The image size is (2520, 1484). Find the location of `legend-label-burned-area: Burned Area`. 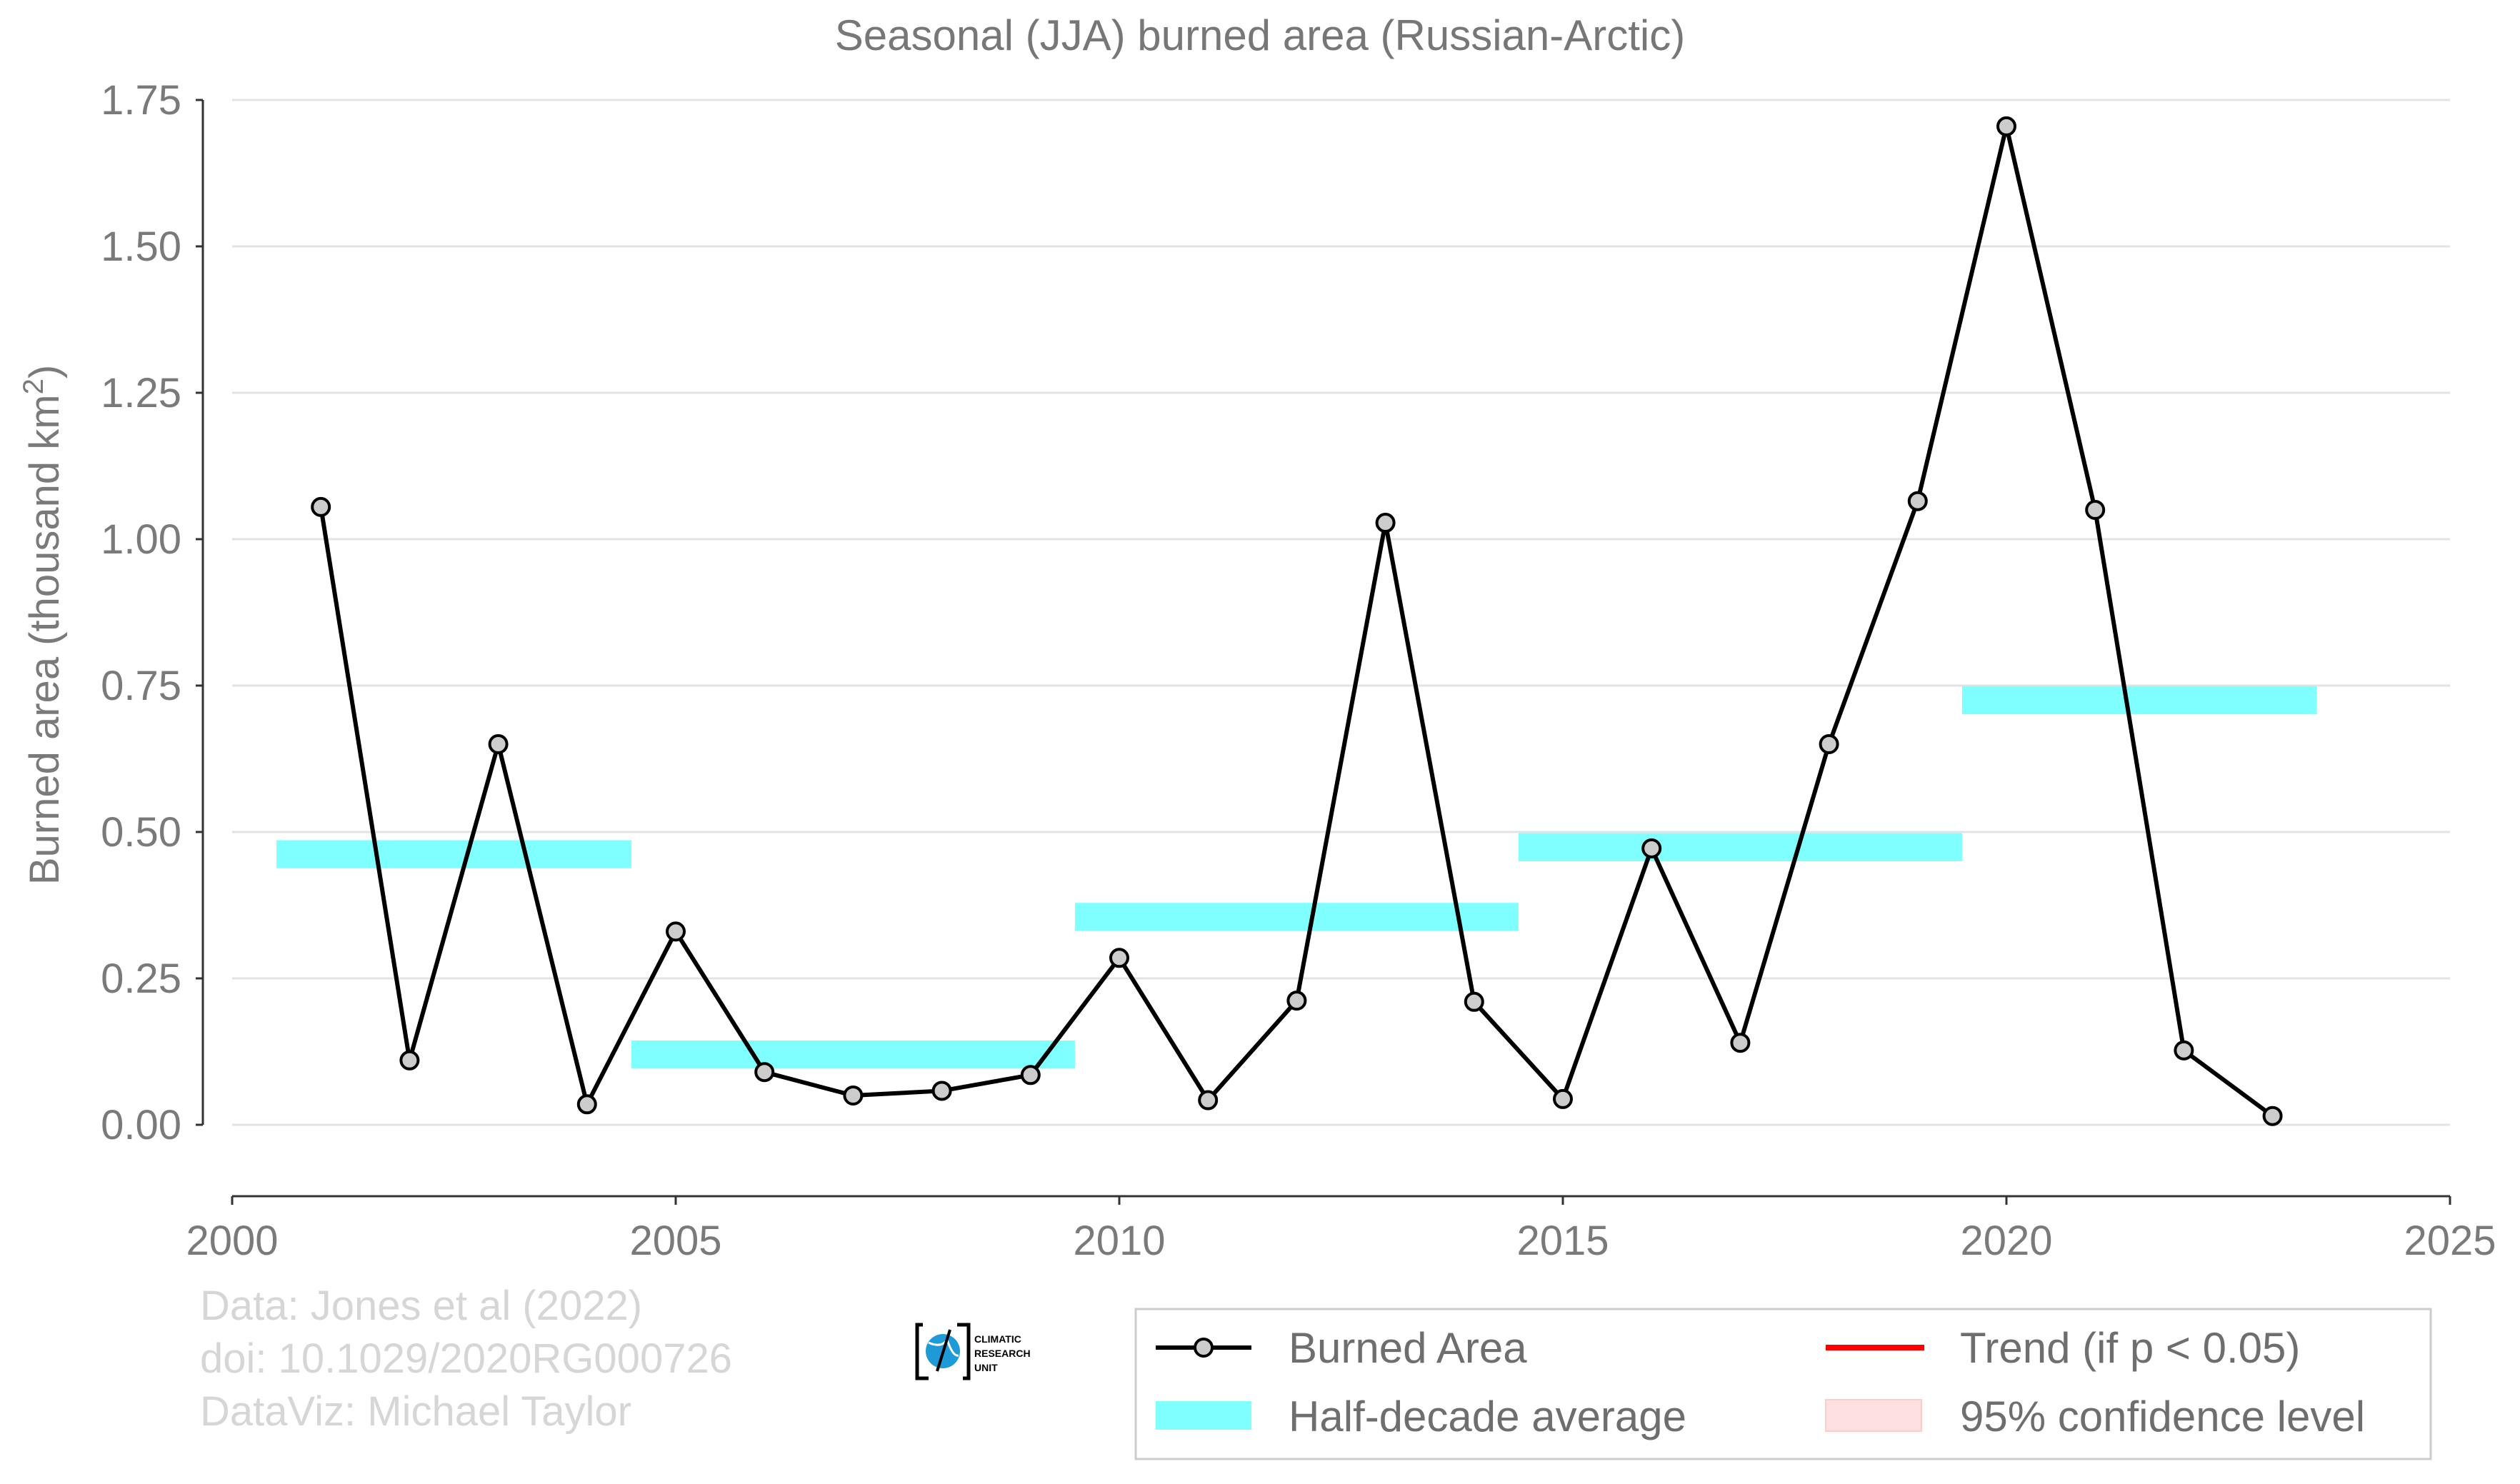

legend-label-burned-area: Burned Area is located at coordinates (1408, 1348).